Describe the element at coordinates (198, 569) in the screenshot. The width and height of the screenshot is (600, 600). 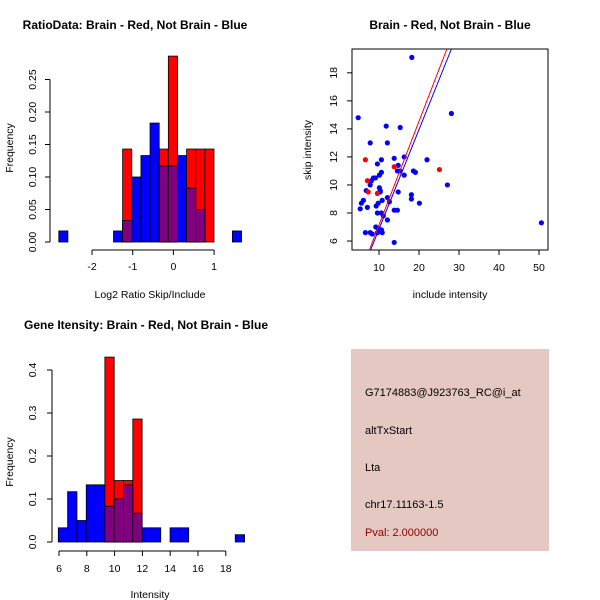
I see `x-tick-label: 16` at that location.